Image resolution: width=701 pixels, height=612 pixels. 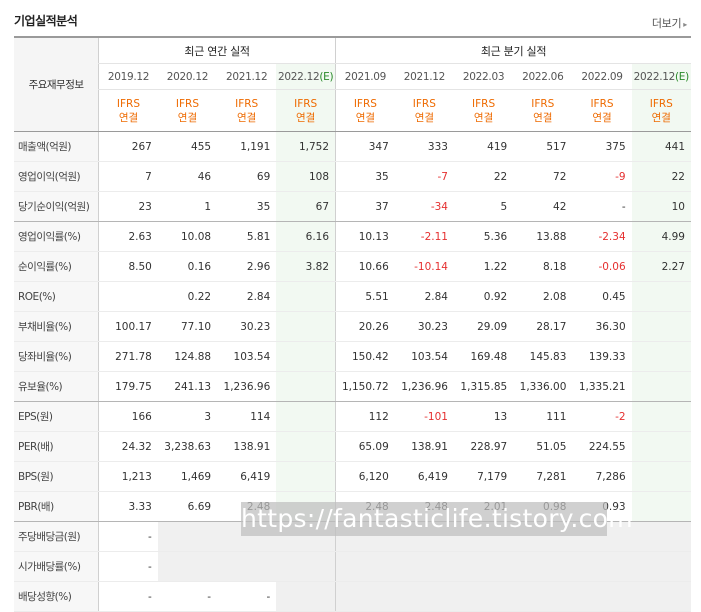 I want to click on table-cell: 241.13, so click(x=187, y=386).